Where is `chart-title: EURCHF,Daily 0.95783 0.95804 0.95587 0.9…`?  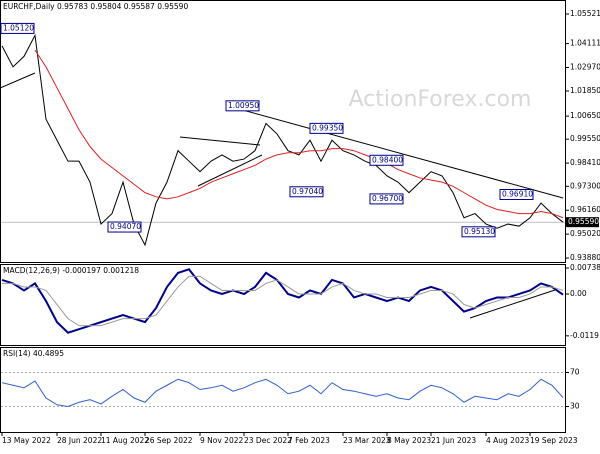 chart-title: EURCHF,Daily 0.95783 0.95804 0.95587 0.9… is located at coordinates (95, 6).